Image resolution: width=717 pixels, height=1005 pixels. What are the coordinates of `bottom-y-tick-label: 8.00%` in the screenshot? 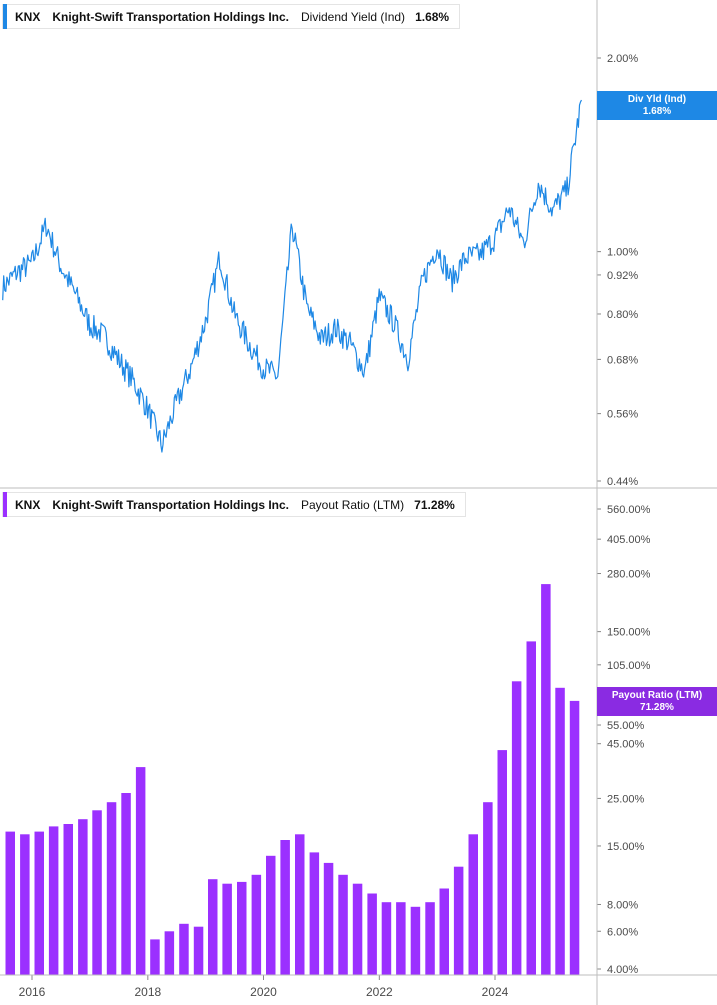 It's located at (622, 905).